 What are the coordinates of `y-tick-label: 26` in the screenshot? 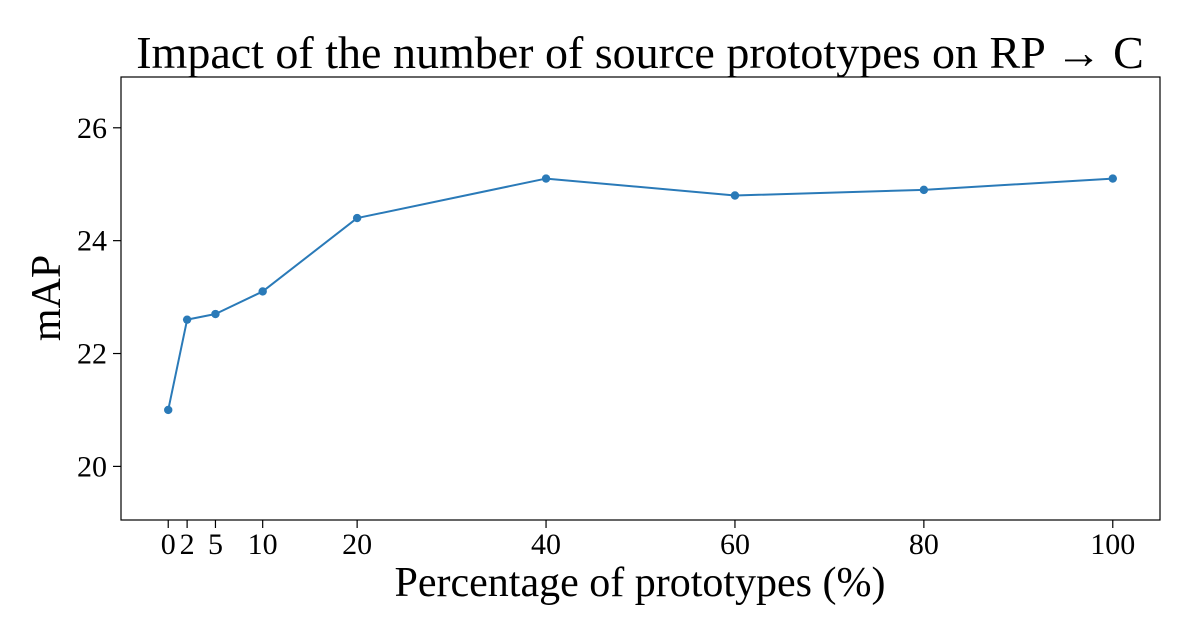 It's located at (92, 128).